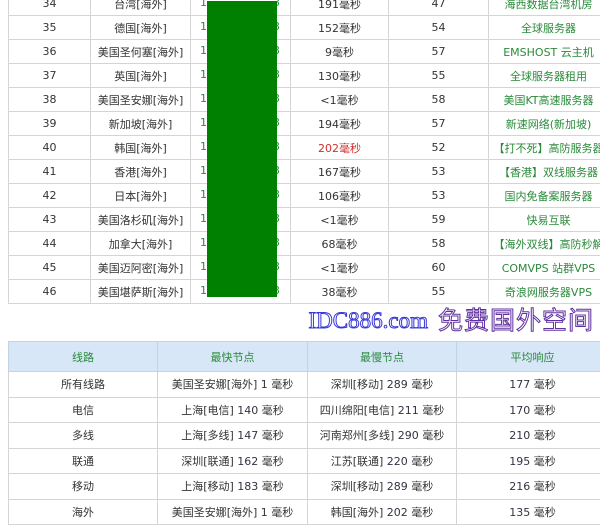 The height and width of the screenshot is (525, 600). Describe the element at coordinates (340, 124) in the screenshot. I see `response-time: 194毫秒` at that location.